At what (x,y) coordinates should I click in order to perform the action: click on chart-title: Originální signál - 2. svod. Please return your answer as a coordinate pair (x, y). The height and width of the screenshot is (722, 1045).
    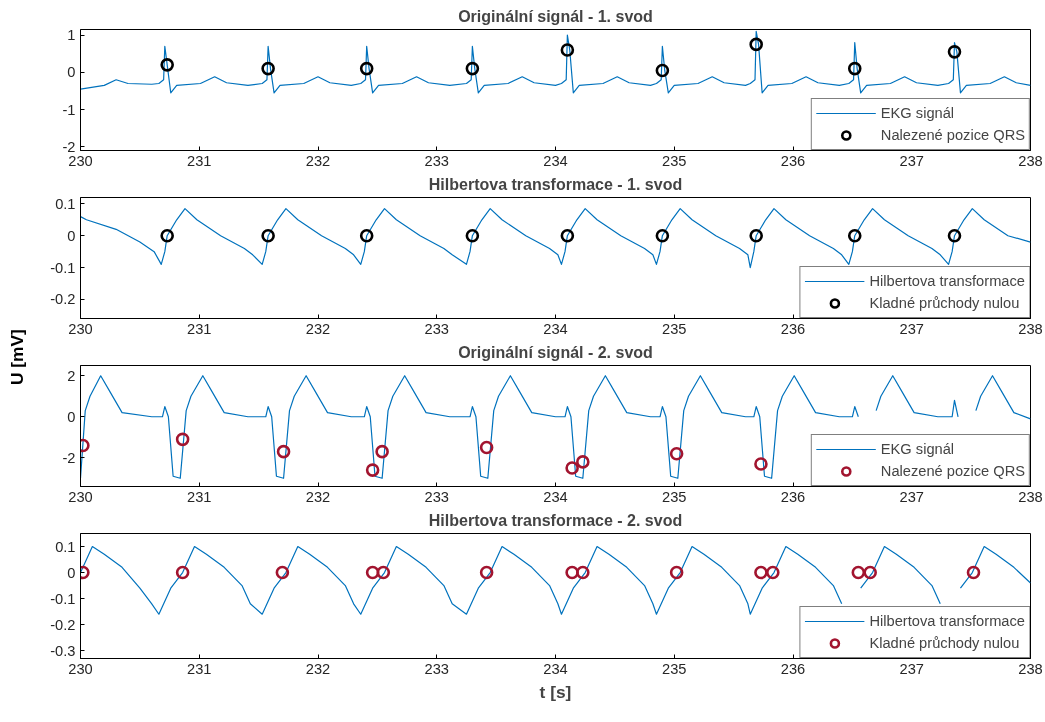
    Looking at the image, I should click on (555, 352).